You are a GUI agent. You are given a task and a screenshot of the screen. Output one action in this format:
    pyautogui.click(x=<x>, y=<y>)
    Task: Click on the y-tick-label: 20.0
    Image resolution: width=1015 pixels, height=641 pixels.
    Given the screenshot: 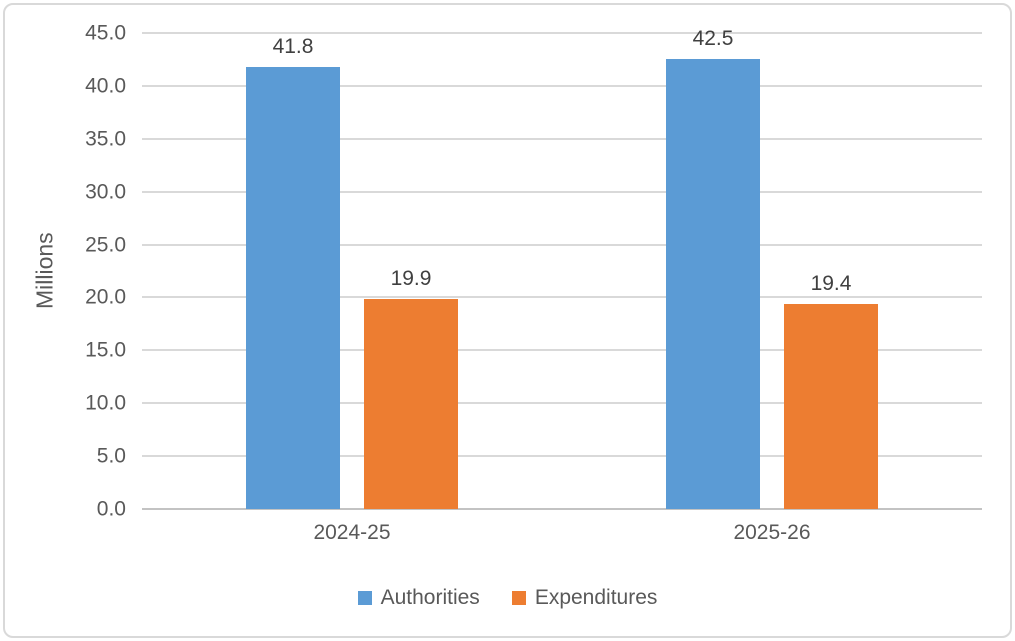 What is the action you would take?
    pyautogui.click(x=105, y=297)
    